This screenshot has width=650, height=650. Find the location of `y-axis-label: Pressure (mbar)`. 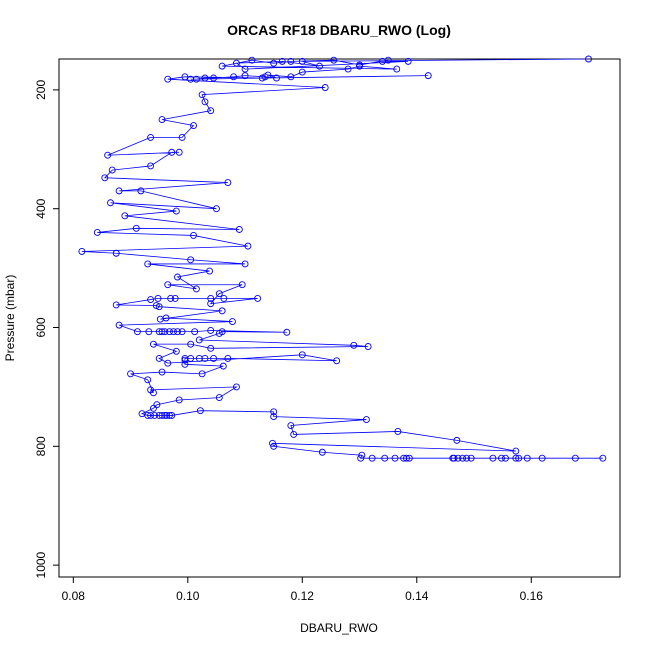

y-axis-label: Pressure (mbar) is located at coordinates (10, 318).